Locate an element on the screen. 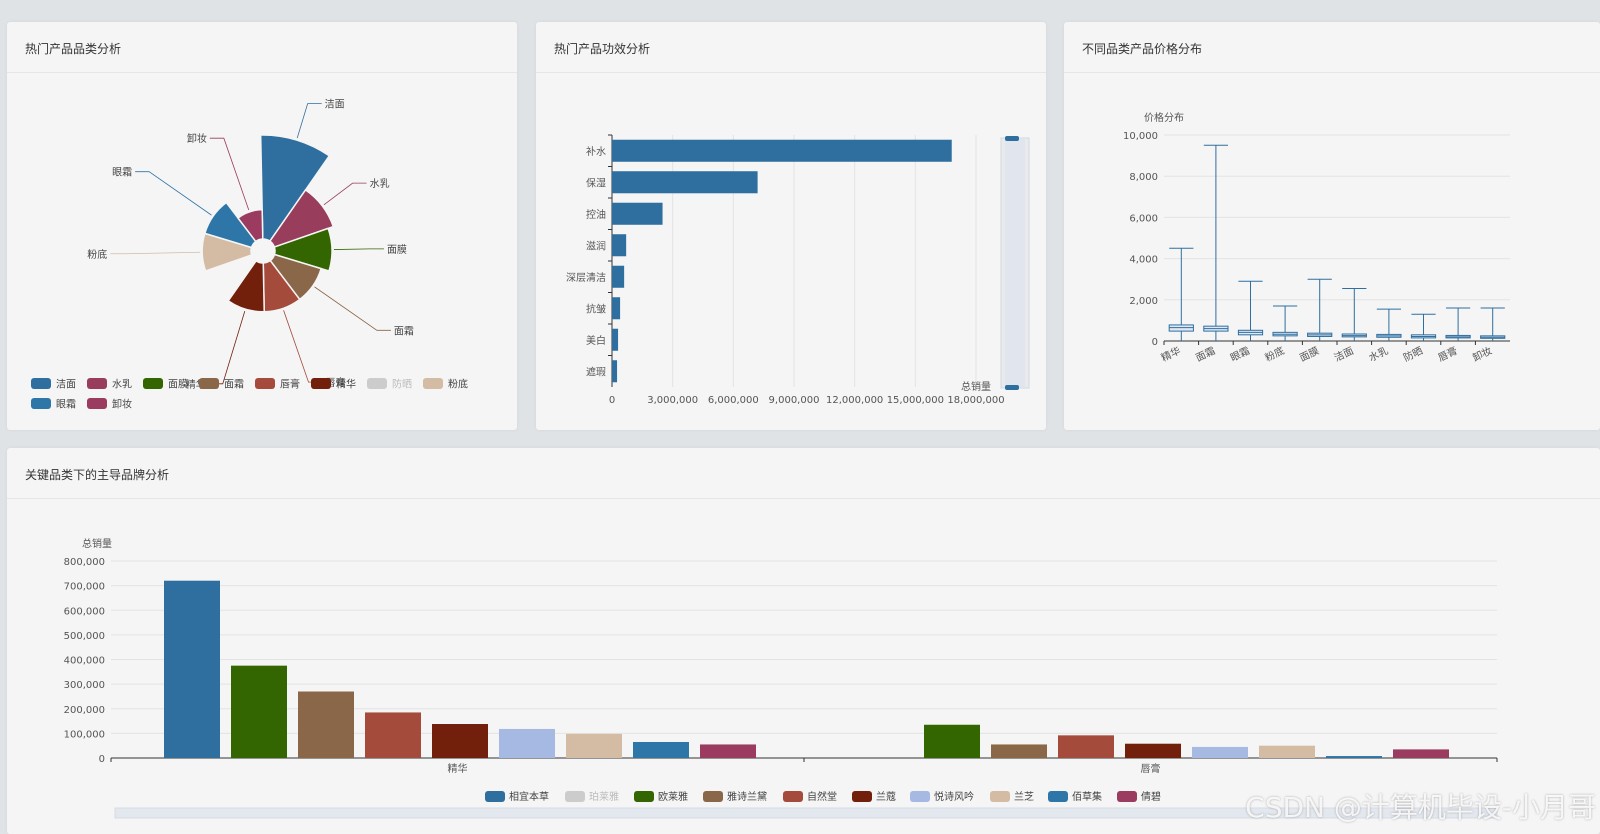 The height and width of the screenshot is (834, 1600). y-tick-label: 100,000 is located at coordinates (84, 734).